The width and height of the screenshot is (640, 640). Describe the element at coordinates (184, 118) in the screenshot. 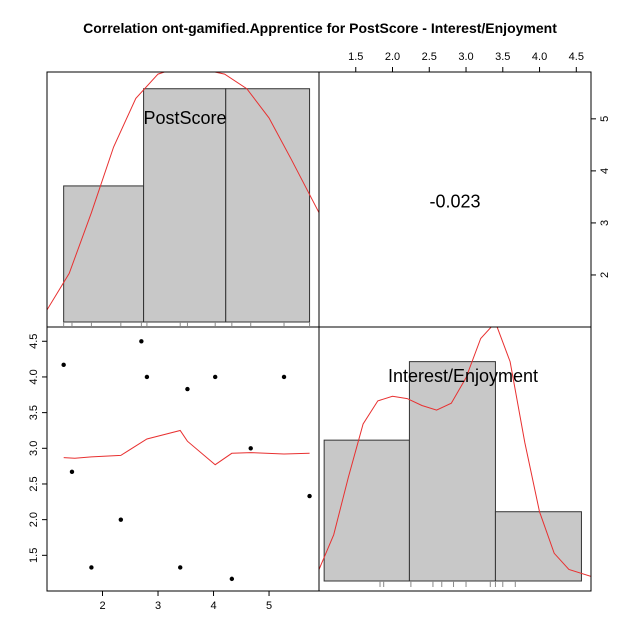

I see `postscore-diag-label: PostScore` at that location.